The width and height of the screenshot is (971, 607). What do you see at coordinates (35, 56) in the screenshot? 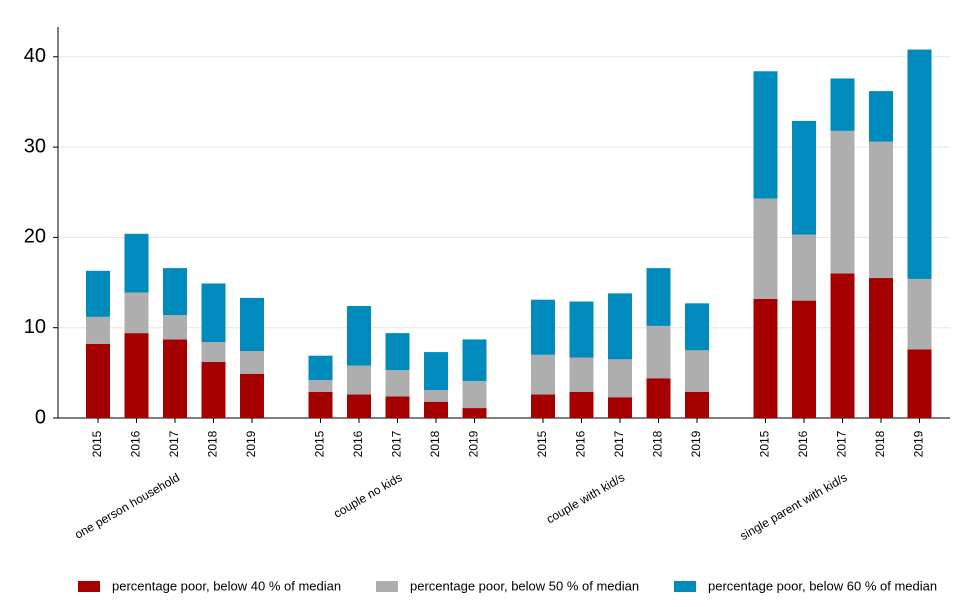
I see `y-tick-label: 40` at bounding box center [35, 56].